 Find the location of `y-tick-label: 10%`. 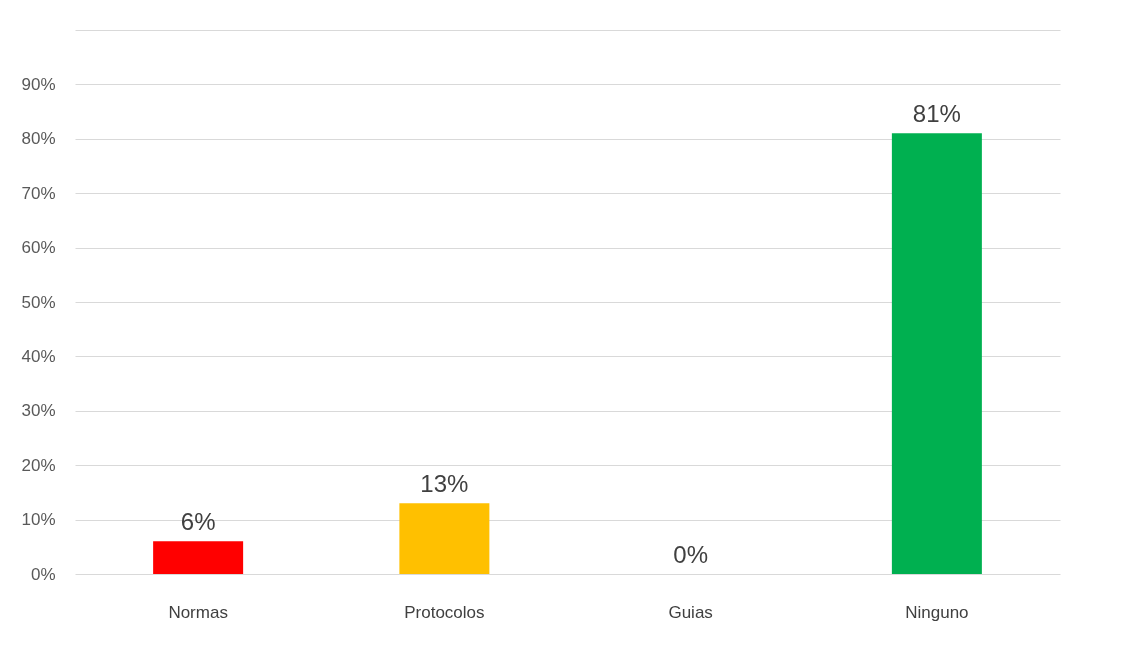

y-tick-label: 10% is located at coordinates (38, 520).